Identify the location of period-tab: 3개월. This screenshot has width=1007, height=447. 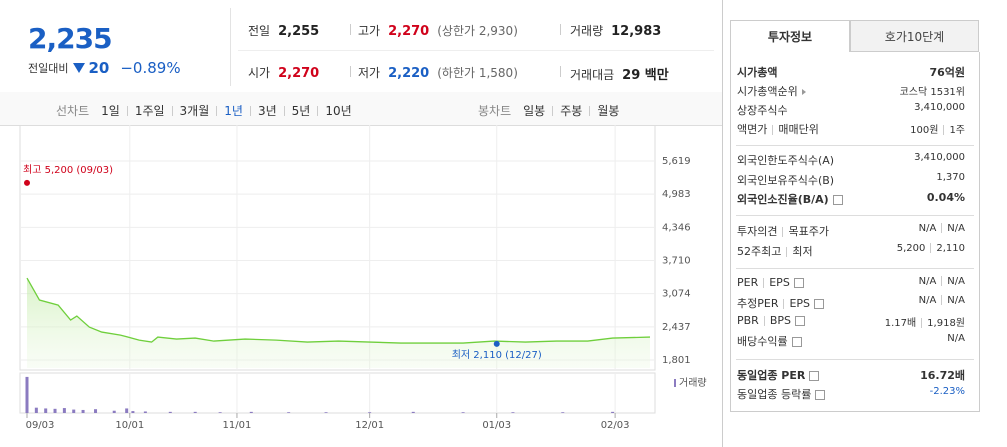
(194, 111).